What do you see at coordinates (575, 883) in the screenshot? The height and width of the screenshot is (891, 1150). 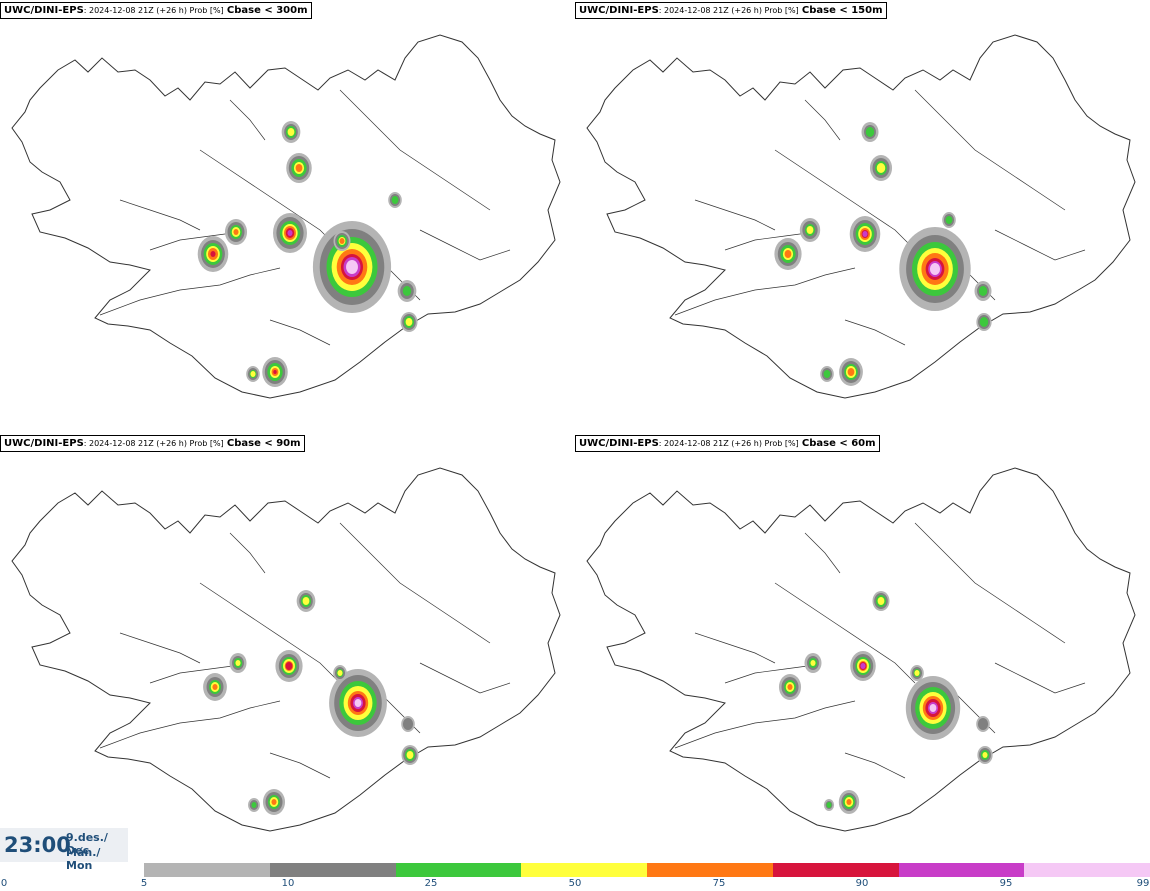 I see `colorbar-tick: 50` at bounding box center [575, 883].